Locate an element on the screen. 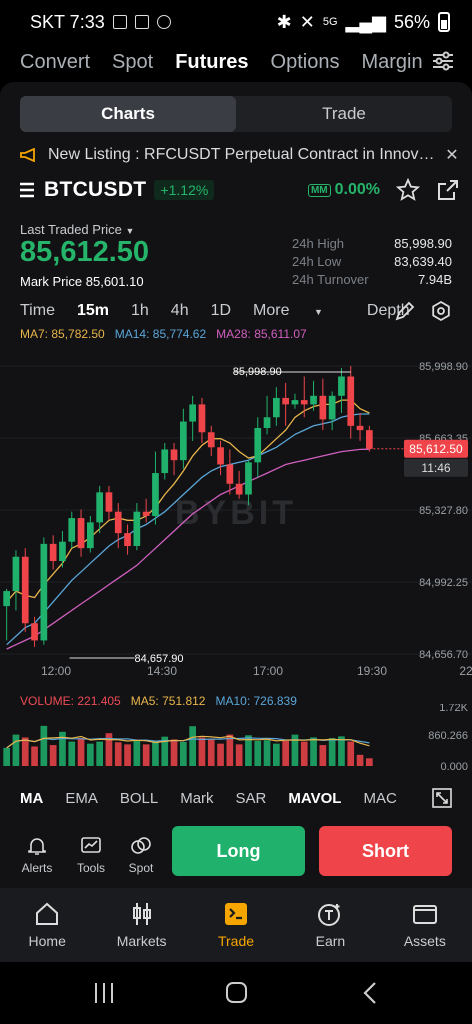 The height and width of the screenshot is (1024, 472). volume-value: VOLUME: 221.405 is located at coordinates (70, 701).